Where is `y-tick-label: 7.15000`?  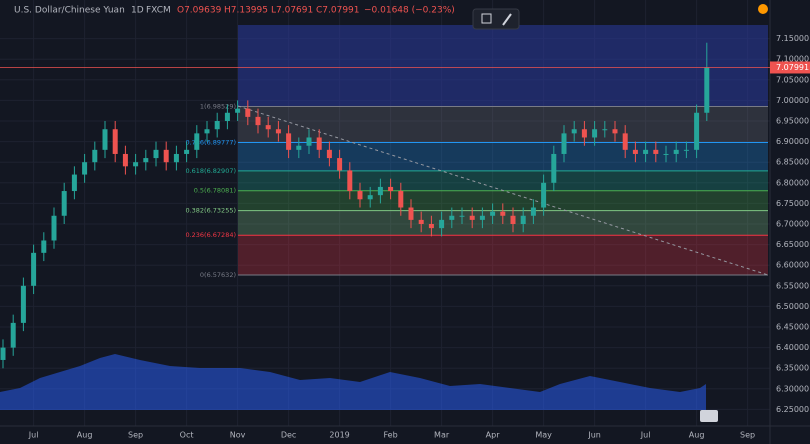
y-tick-label: 7.15000 is located at coordinates (792, 38).